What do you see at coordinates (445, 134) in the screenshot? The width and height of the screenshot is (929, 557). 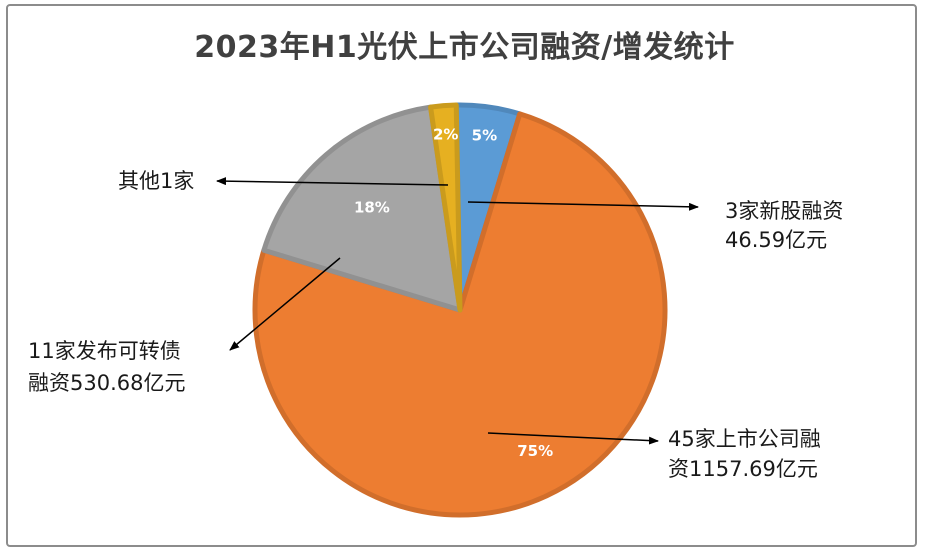 I see `slice-percent-label: 2%` at bounding box center [445, 134].